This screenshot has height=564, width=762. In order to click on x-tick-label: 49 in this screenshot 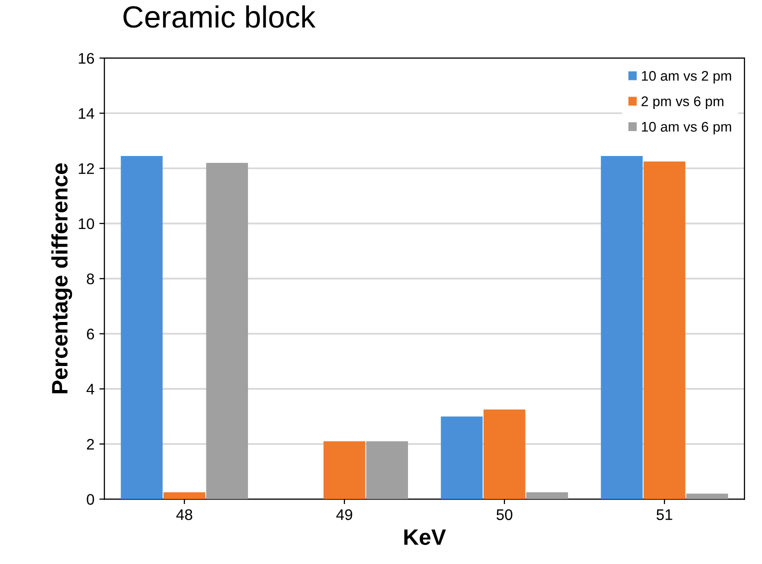, I will do `click(344, 514)`.